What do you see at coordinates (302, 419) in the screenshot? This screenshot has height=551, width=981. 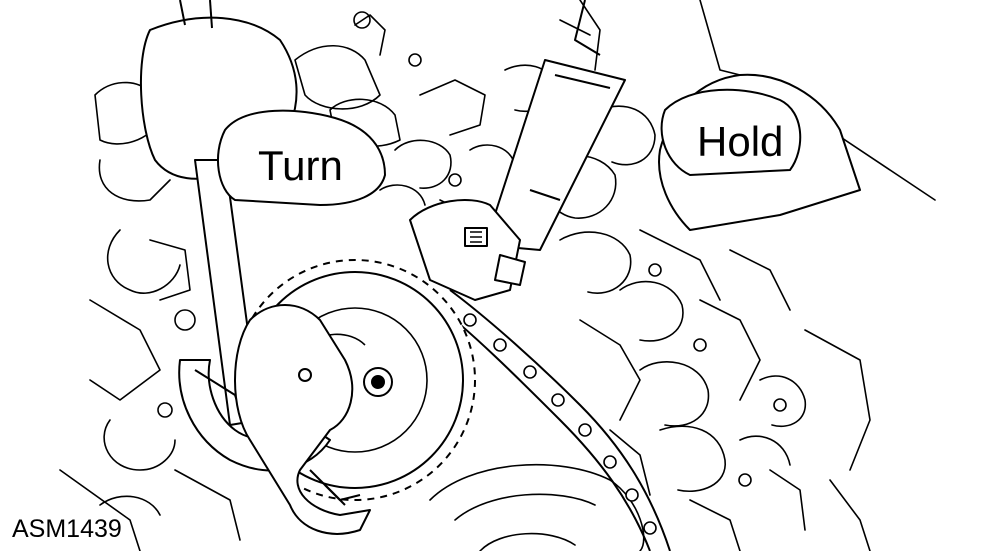 I see `sprocket-holding-tool` at bounding box center [302, 419].